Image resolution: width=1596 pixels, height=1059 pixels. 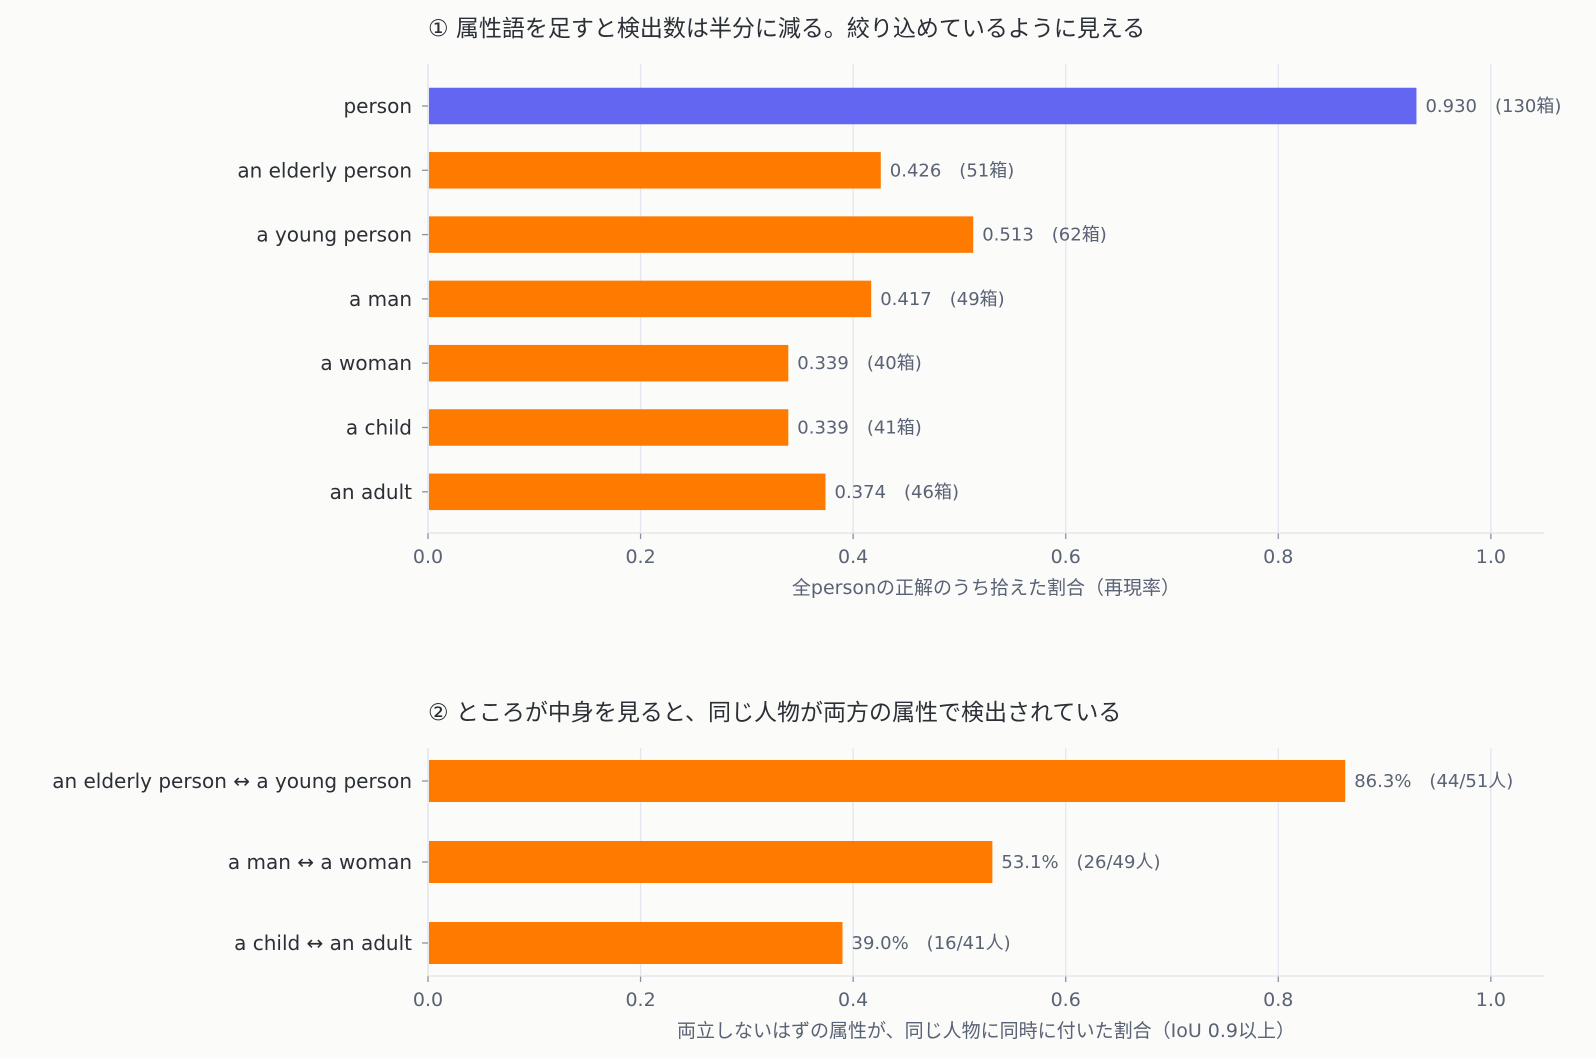 What do you see at coordinates (324, 170) in the screenshot?
I see `category-label: an elderly person` at bounding box center [324, 170].